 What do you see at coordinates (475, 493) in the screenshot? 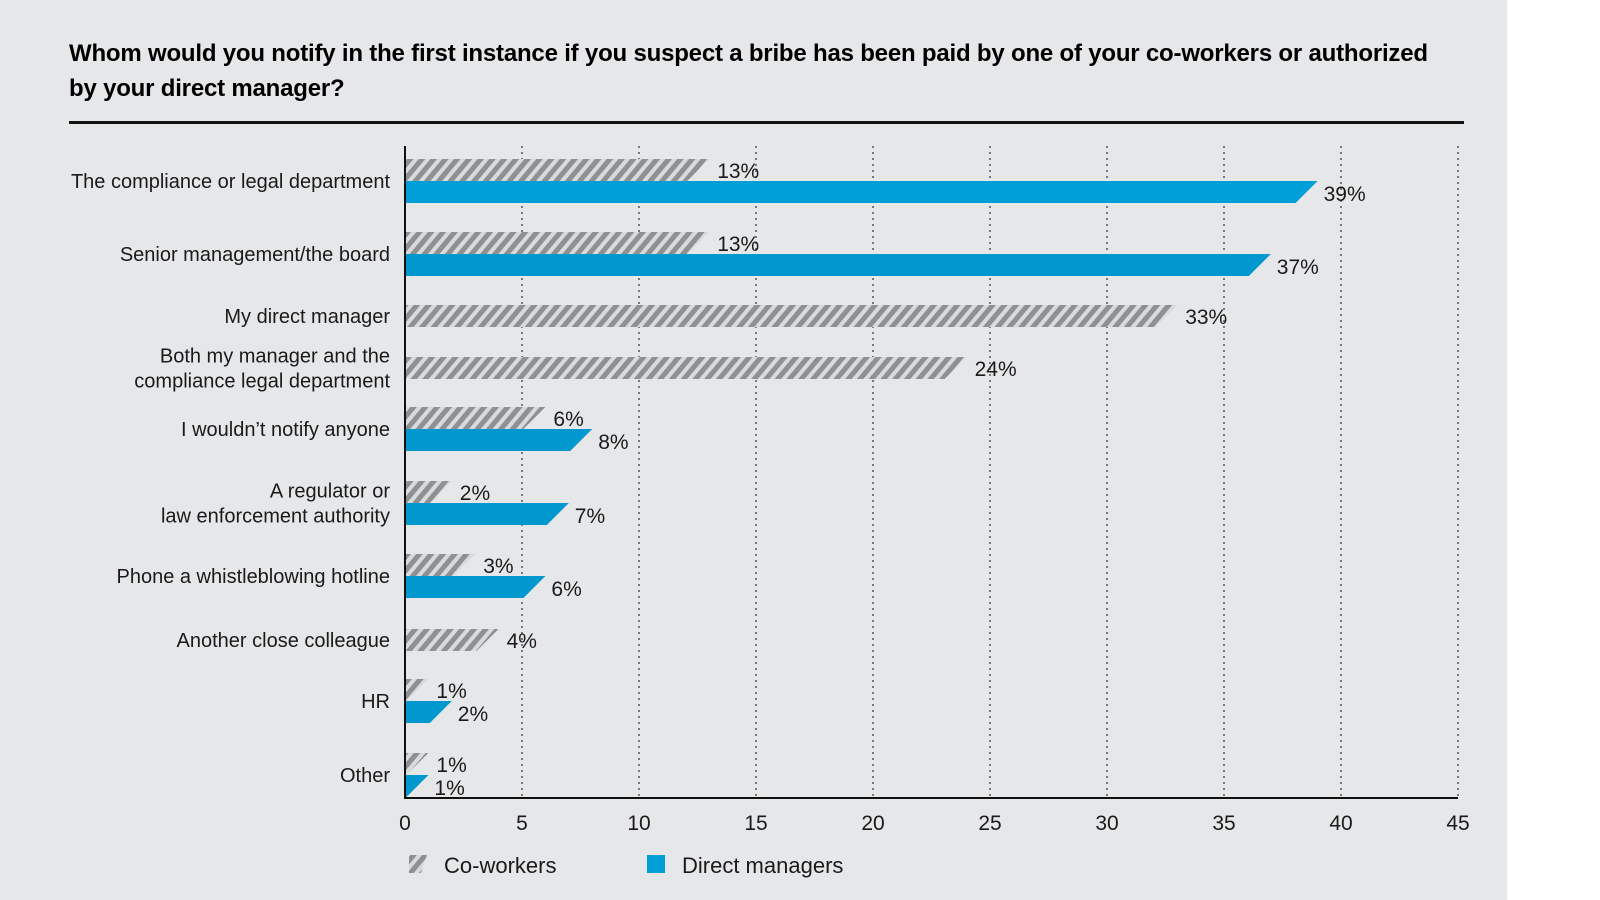
I see `value-label-co-workers: 2%` at bounding box center [475, 493].